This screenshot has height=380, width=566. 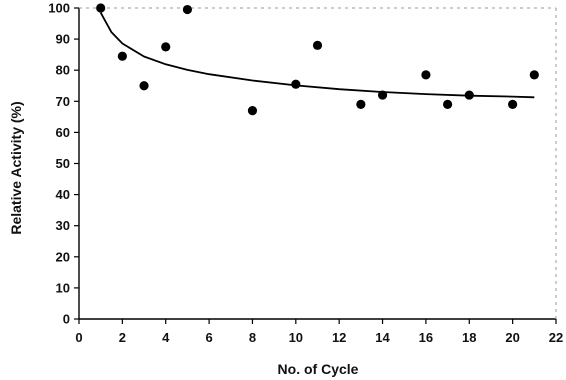 I want to click on x-tick-label: 4, so click(x=166, y=337).